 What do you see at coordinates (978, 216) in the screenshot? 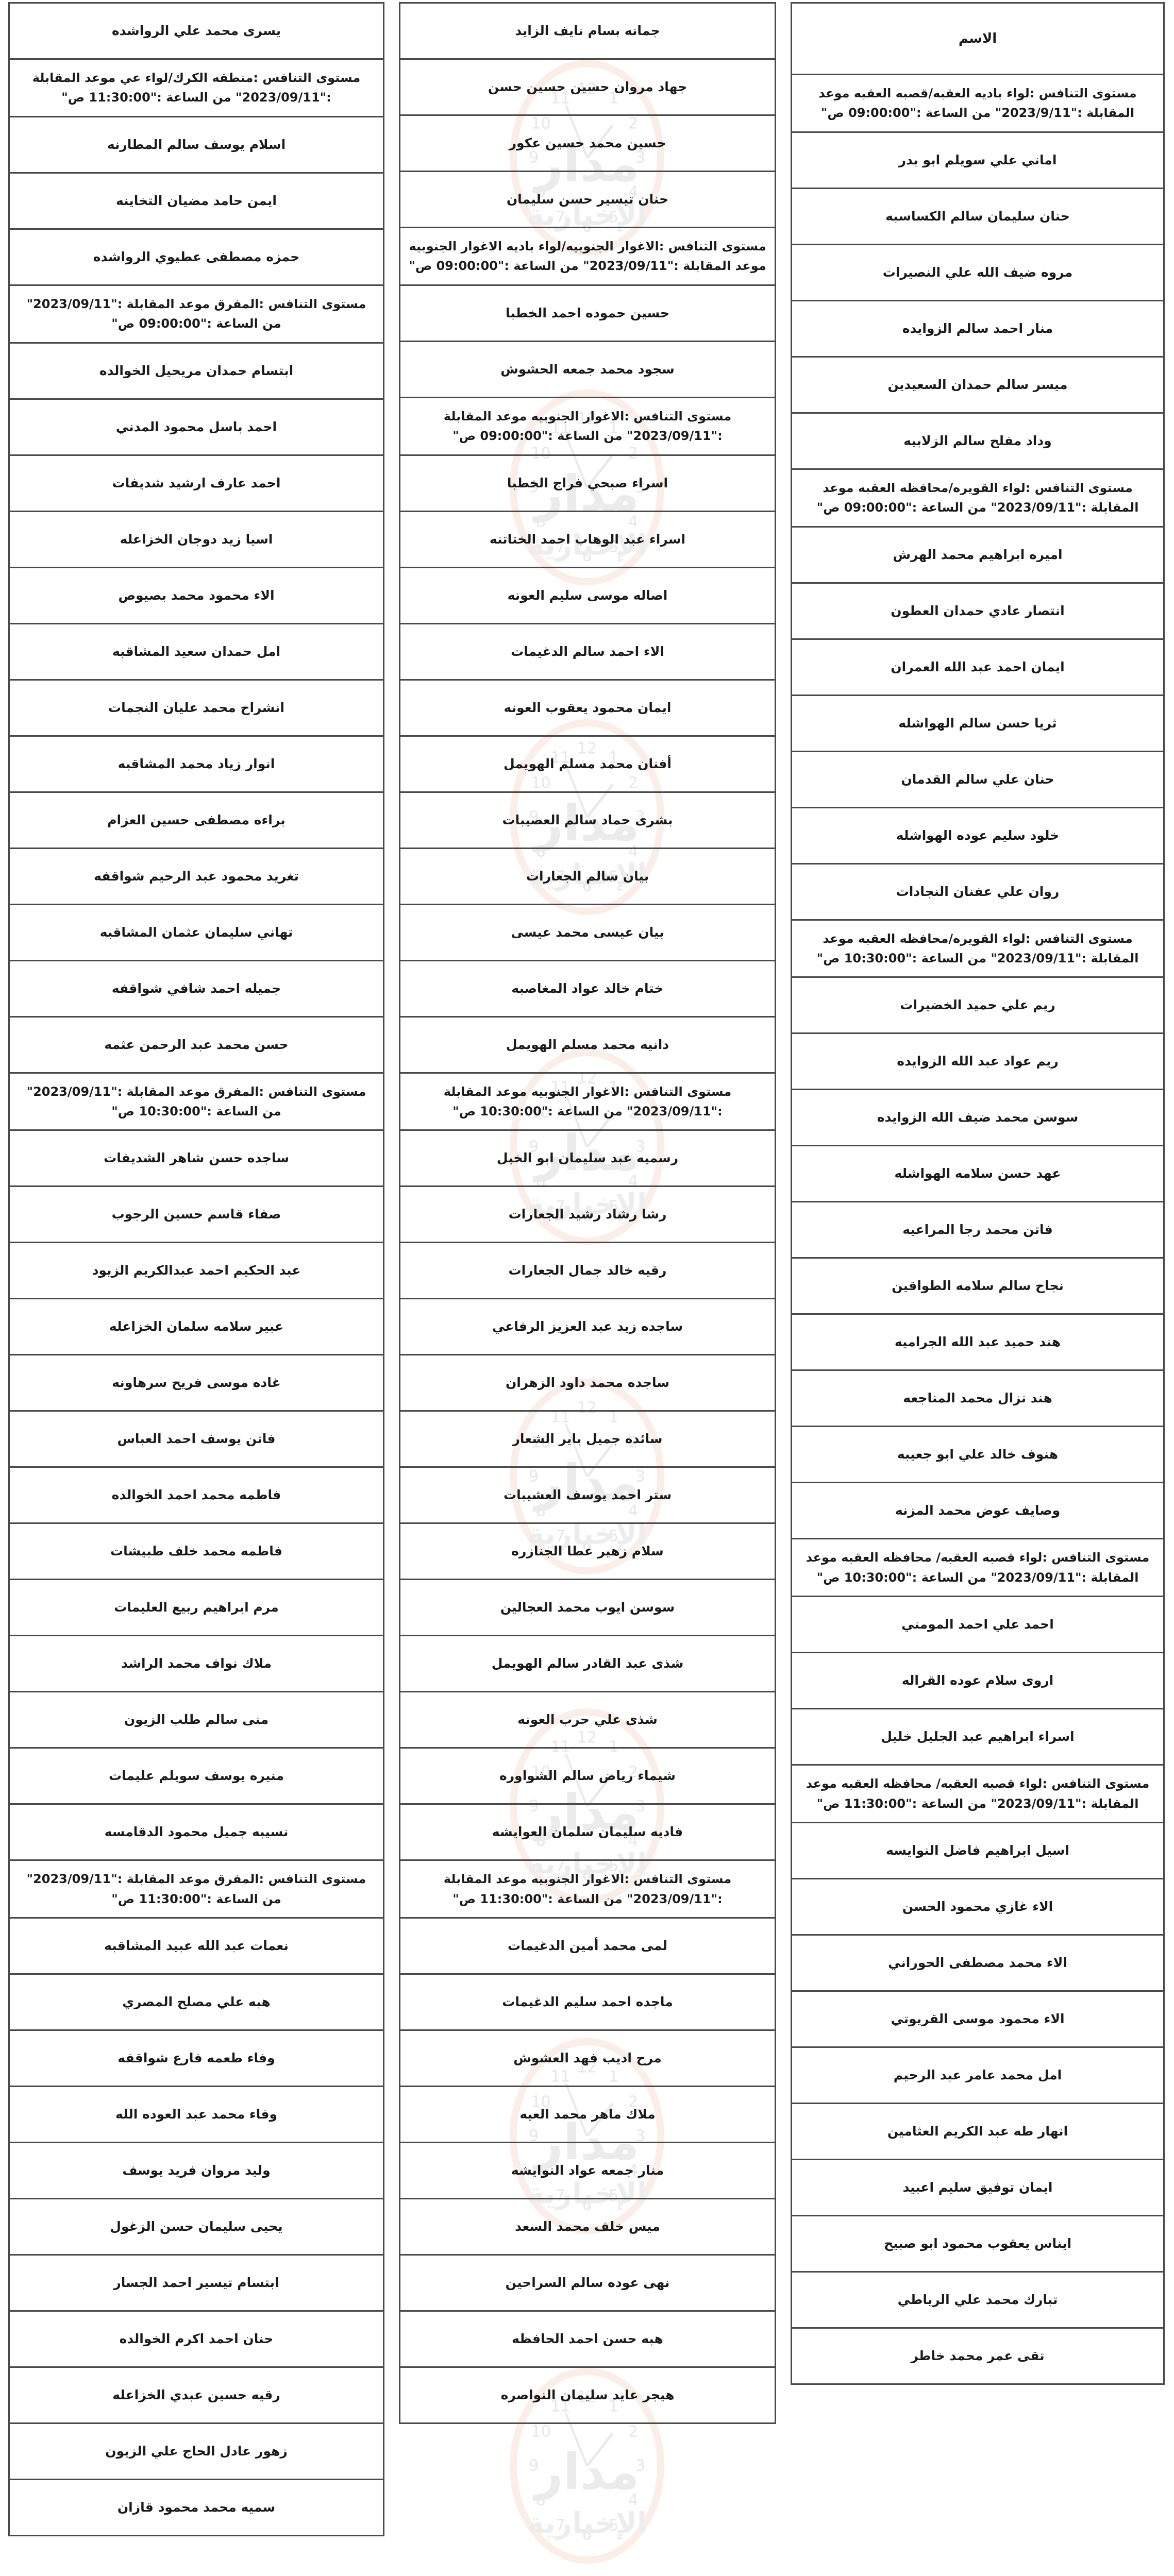
I see `table-row: حنان سليمان سالم الكساسبه` at bounding box center [978, 216].